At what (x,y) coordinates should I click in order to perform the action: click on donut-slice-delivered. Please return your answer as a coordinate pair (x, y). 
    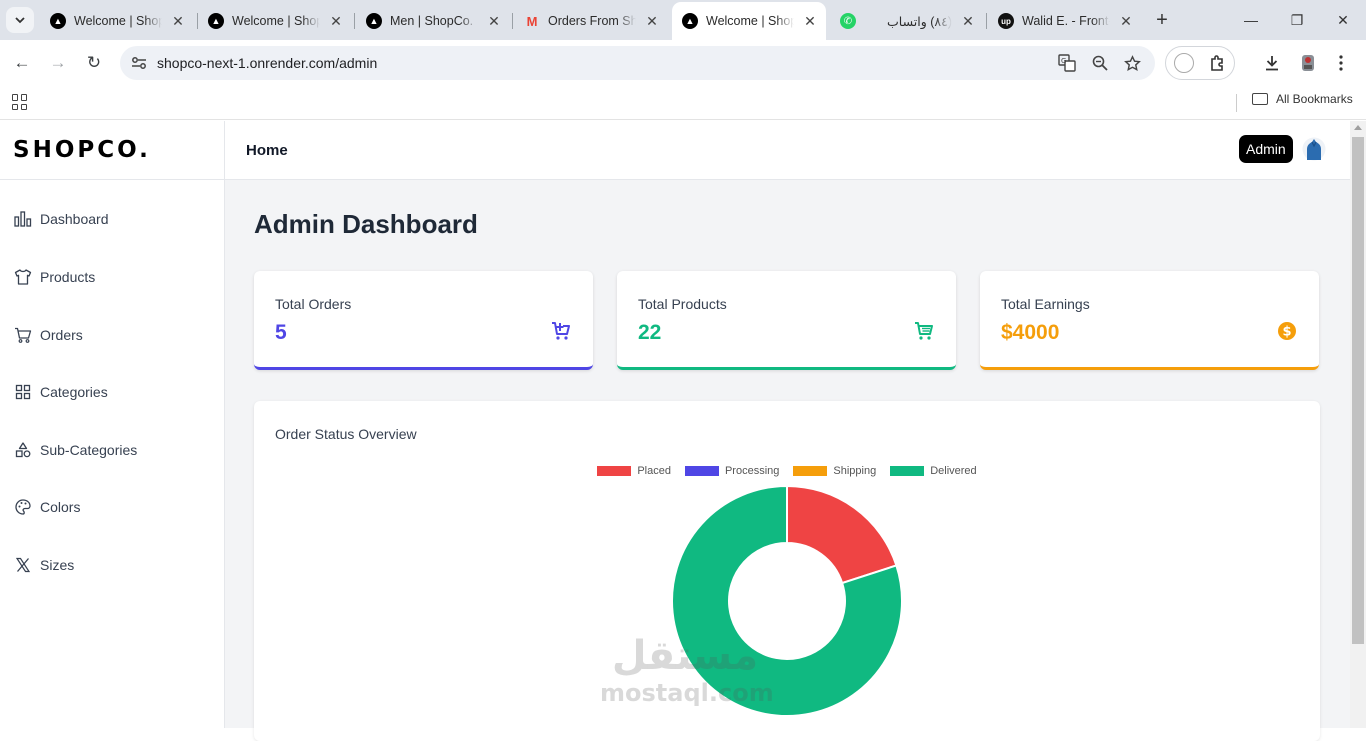
    Looking at the image, I should click on (787, 600).